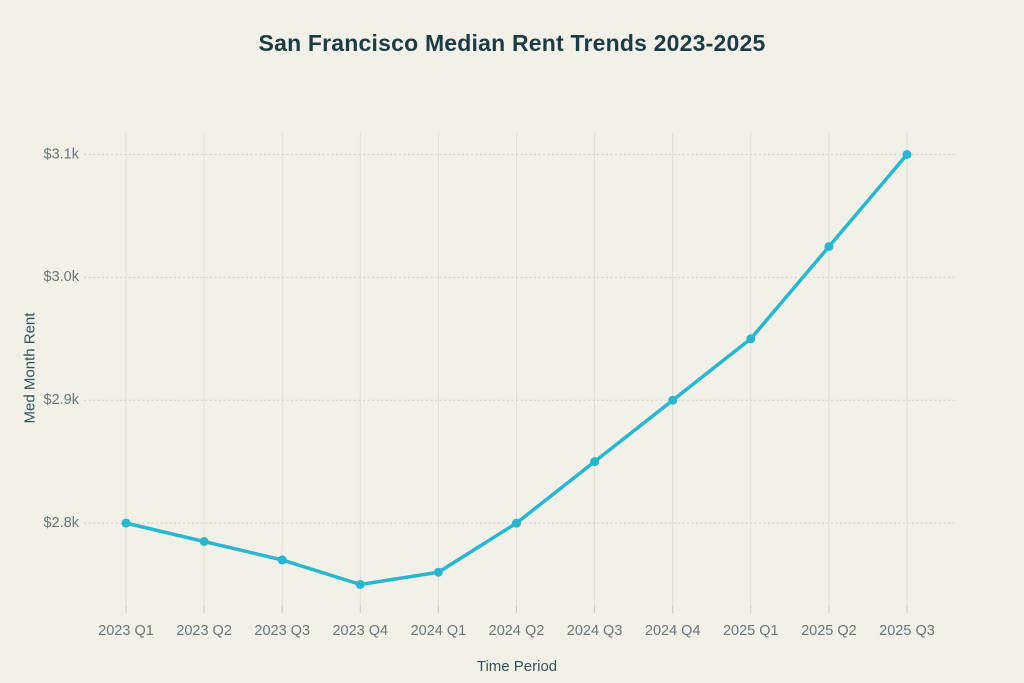 Image resolution: width=1024 pixels, height=683 pixels. I want to click on x-tick-label: 2023 Q4, so click(360, 631).